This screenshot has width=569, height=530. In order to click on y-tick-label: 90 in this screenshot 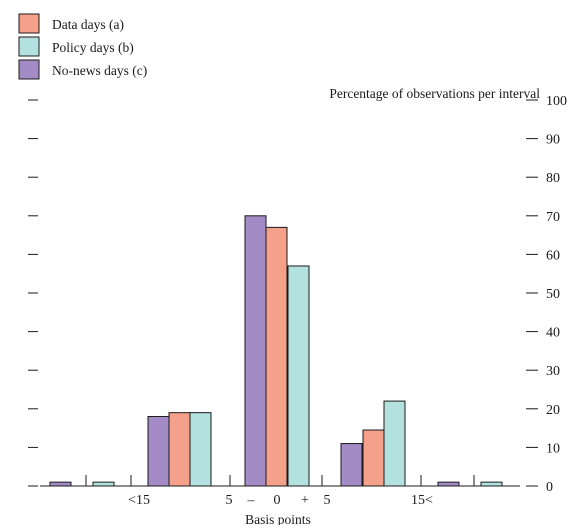, I will do `click(553, 140)`.